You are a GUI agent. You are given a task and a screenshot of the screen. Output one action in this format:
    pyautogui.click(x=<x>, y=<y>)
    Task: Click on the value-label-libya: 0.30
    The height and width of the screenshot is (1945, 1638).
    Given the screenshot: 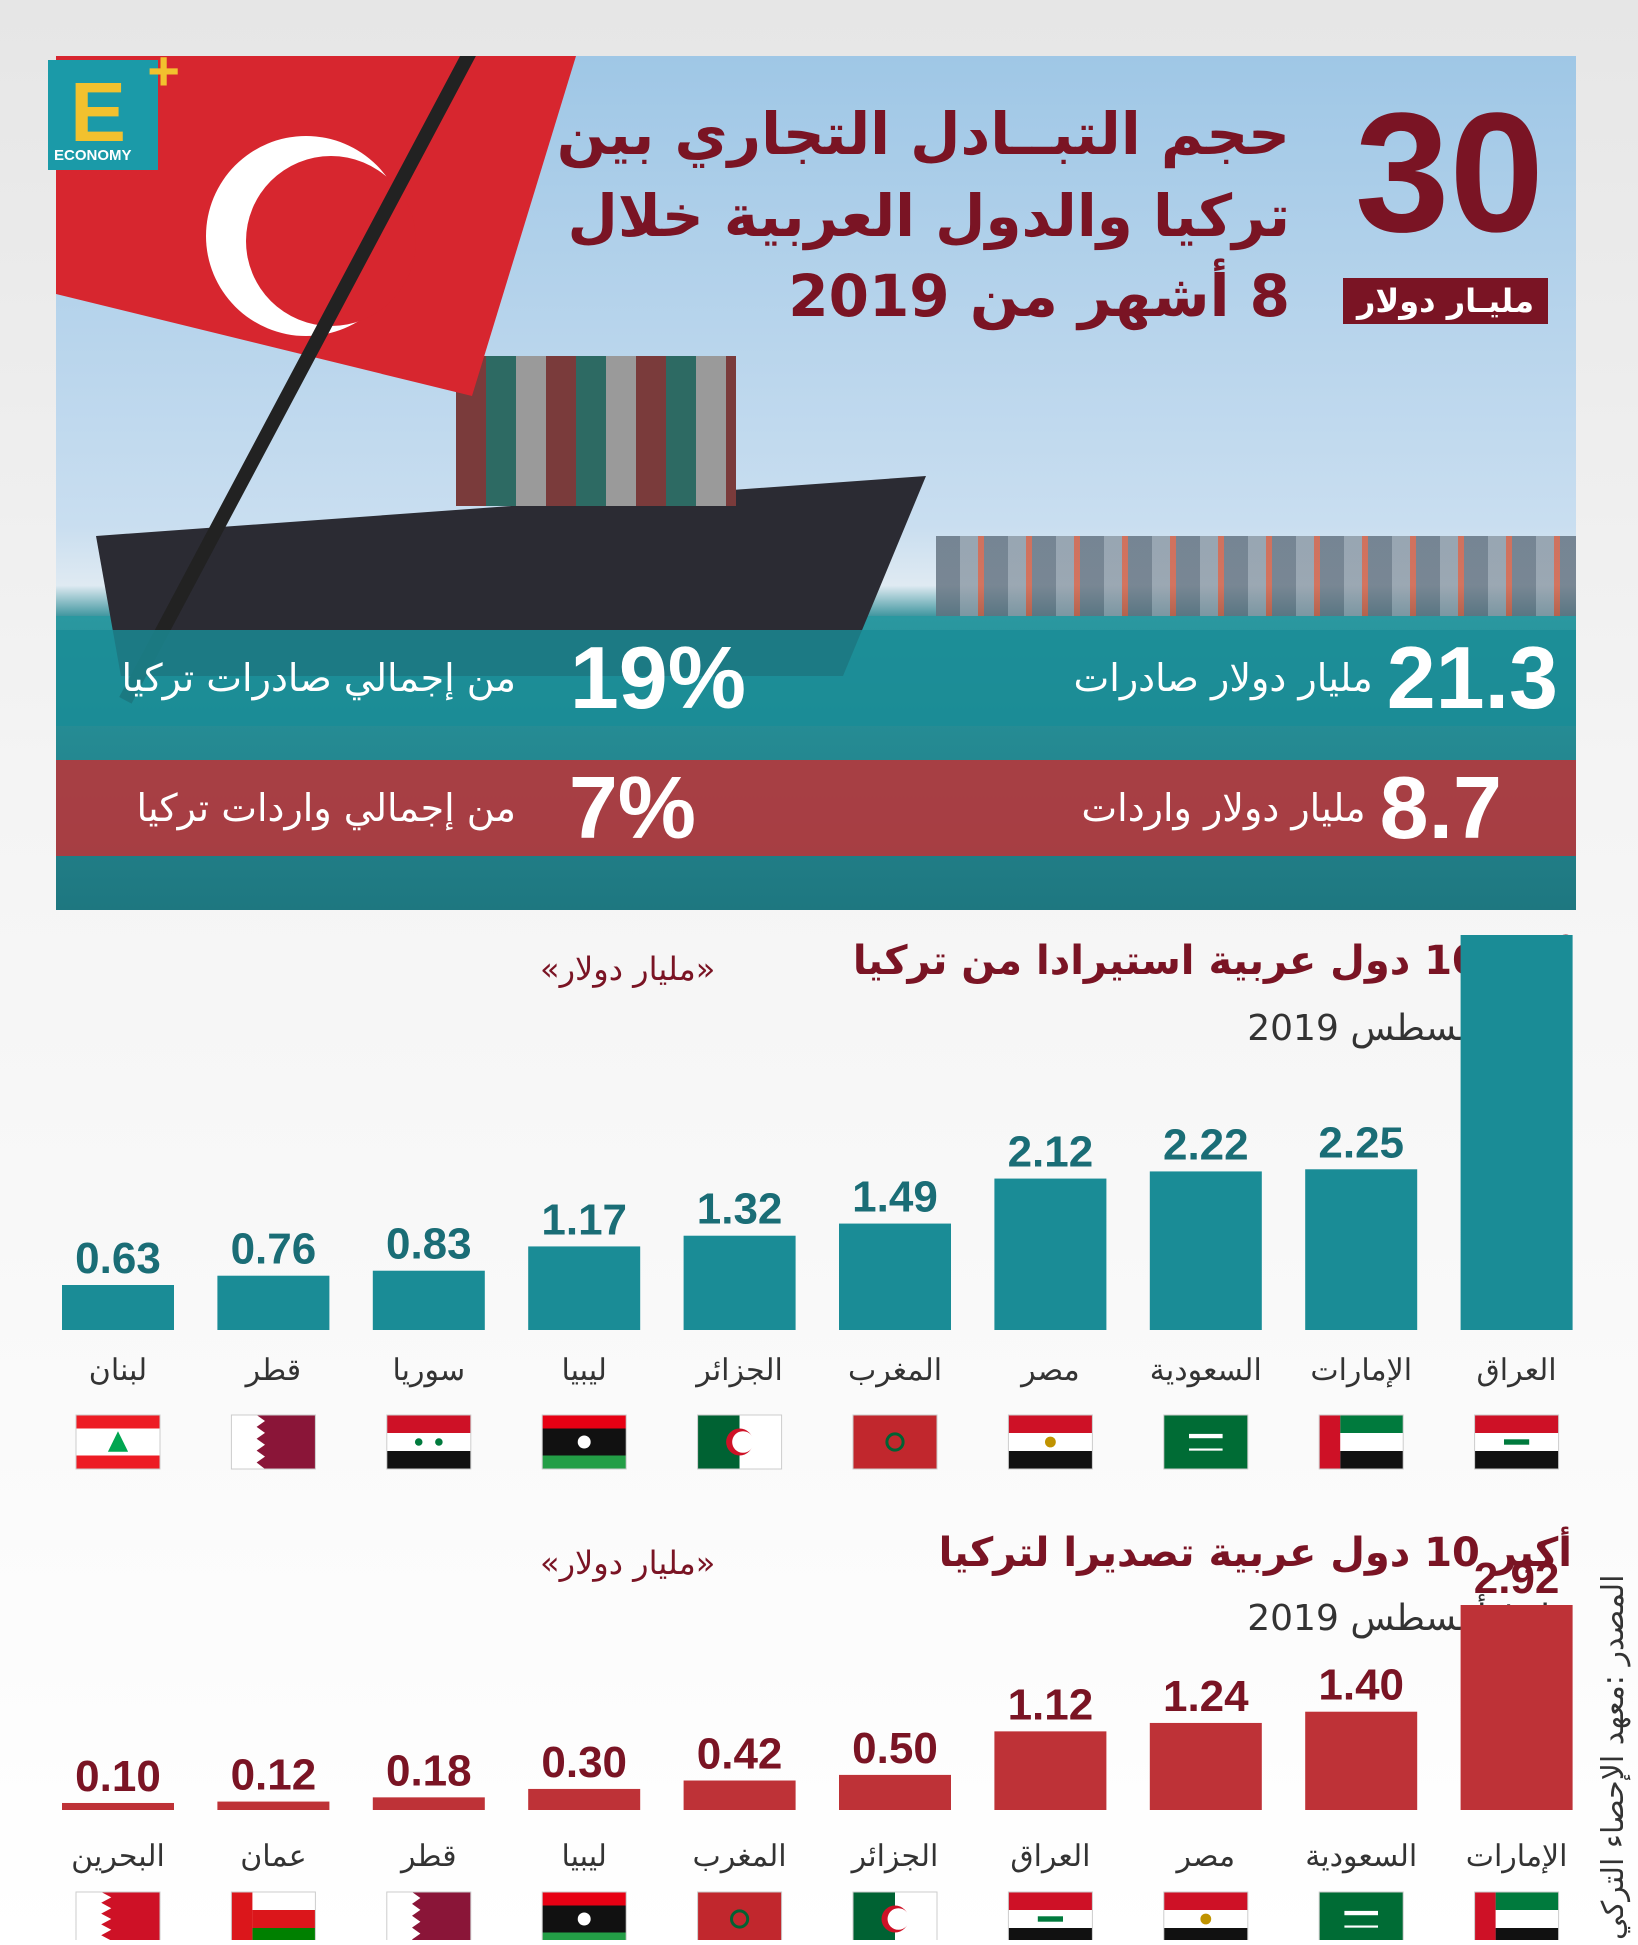 What is the action you would take?
    pyautogui.click(x=584, y=1762)
    